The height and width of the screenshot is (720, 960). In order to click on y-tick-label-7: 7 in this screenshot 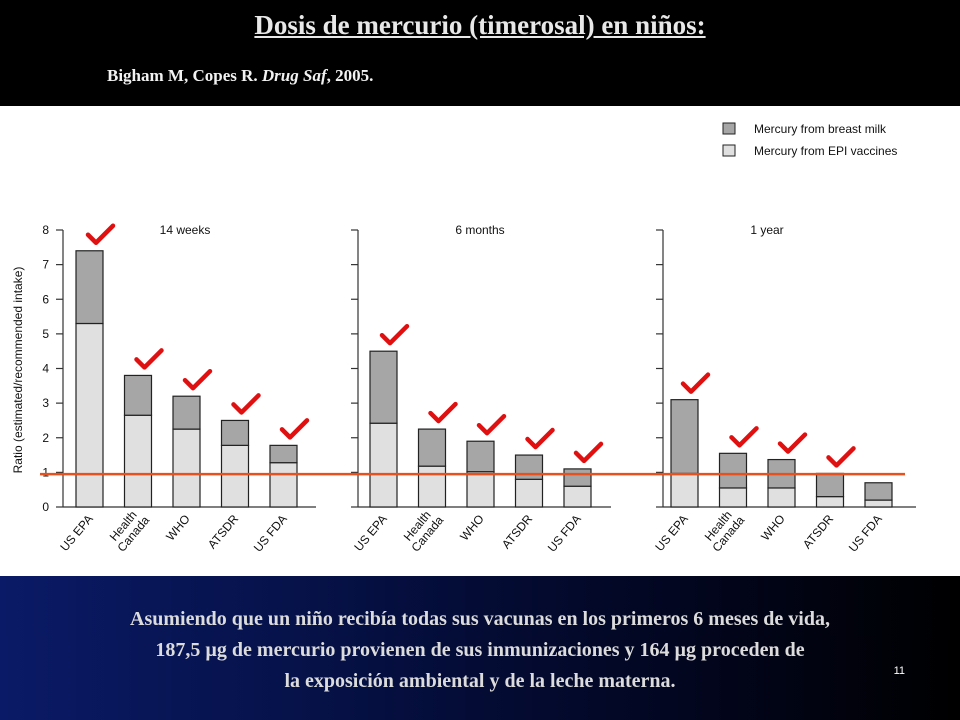, I will do `click(45, 265)`.